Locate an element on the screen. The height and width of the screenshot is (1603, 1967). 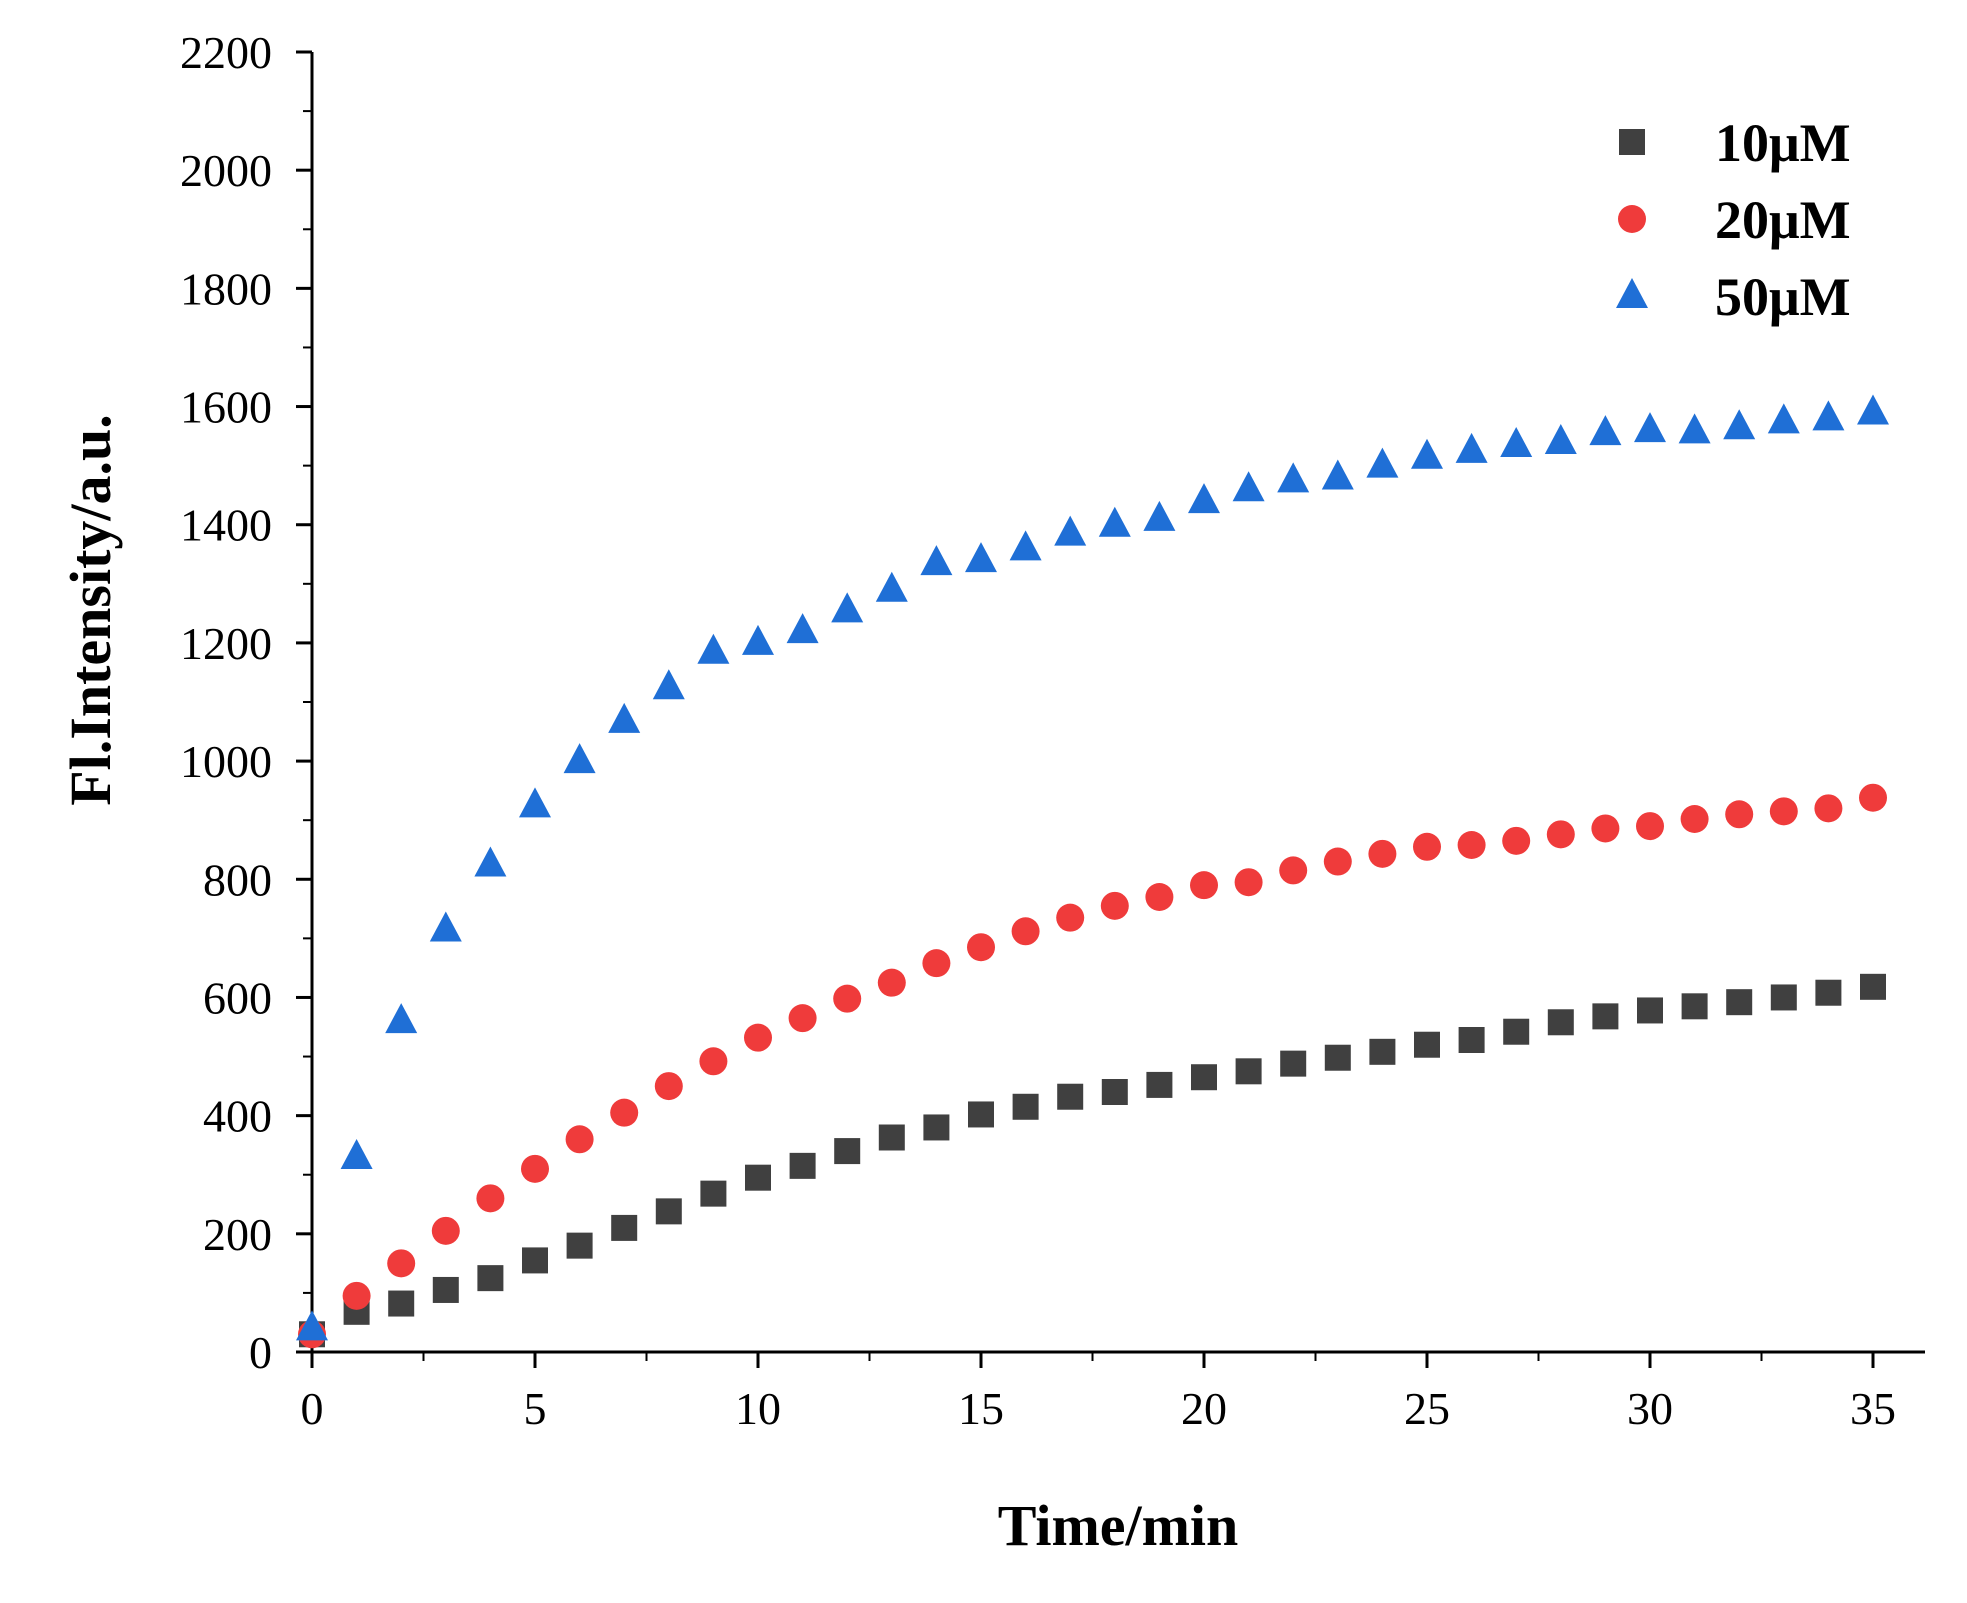
legend-marker-circle is located at coordinates (1632, 219).